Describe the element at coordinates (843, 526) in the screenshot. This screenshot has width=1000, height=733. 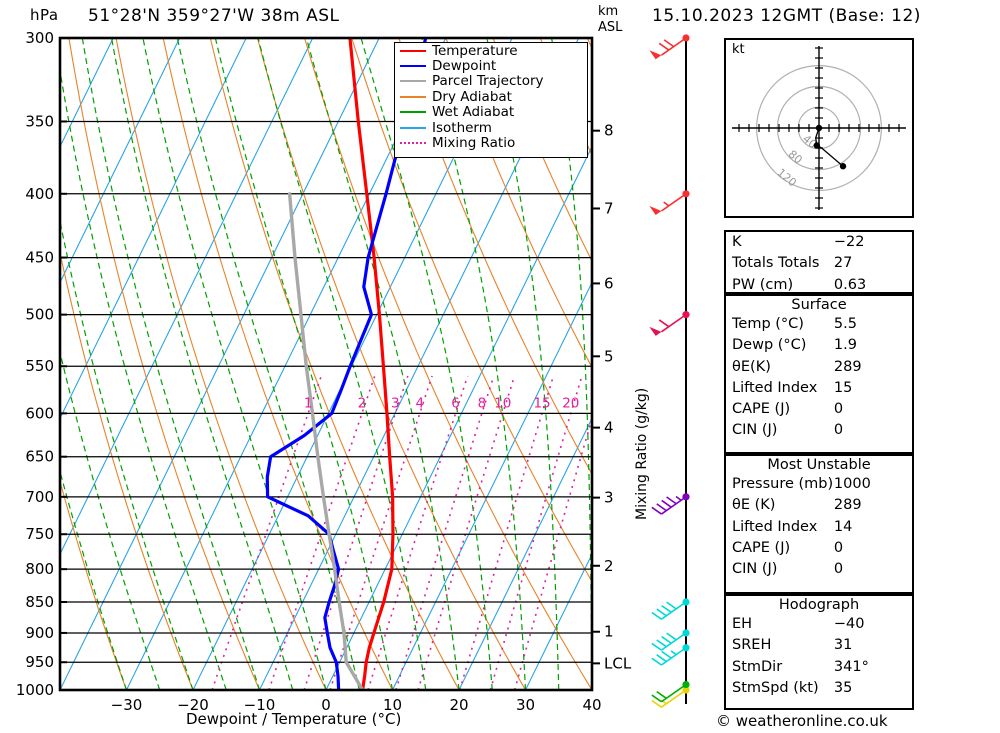
I see `info-value: 14` at that location.